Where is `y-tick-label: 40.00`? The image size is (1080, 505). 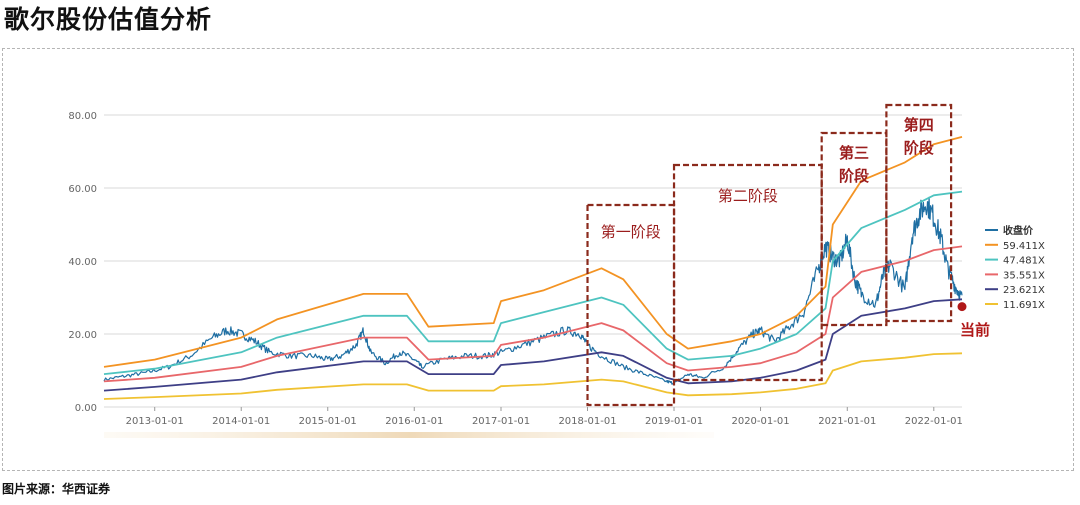 y-tick-label: 40.00 is located at coordinates (82, 262).